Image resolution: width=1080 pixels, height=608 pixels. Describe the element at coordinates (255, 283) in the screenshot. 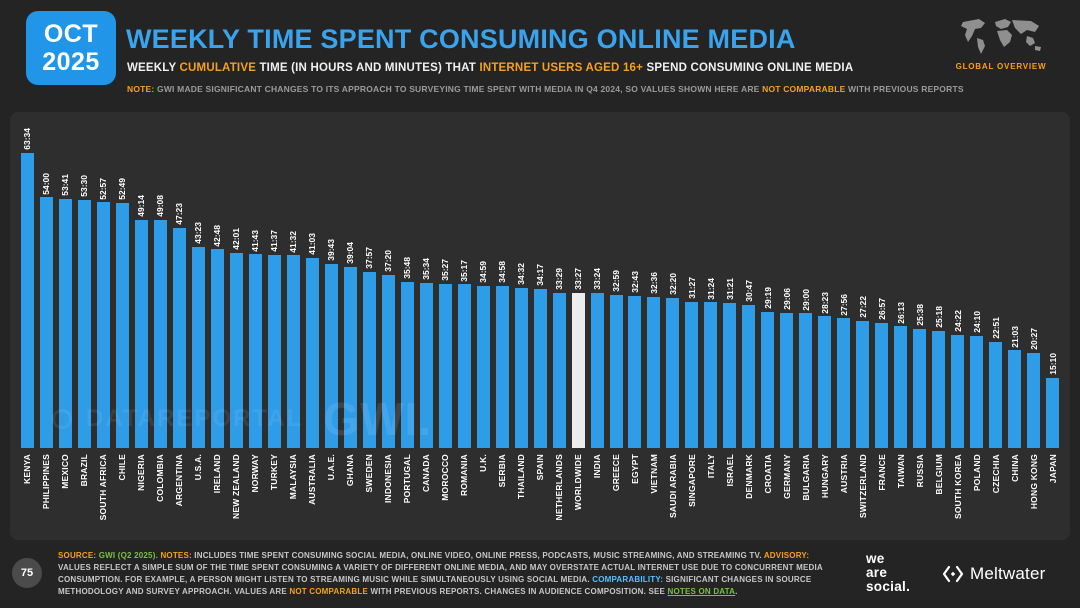

I see `bar-column: 41:43` at that location.